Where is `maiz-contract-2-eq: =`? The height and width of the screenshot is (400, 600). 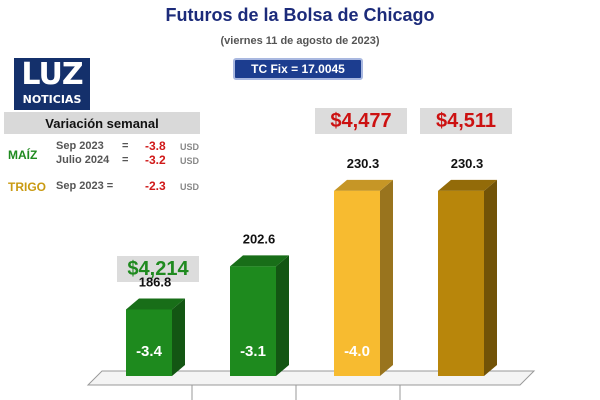
maiz-contract-2-eq: = is located at coordinates (125, 160).